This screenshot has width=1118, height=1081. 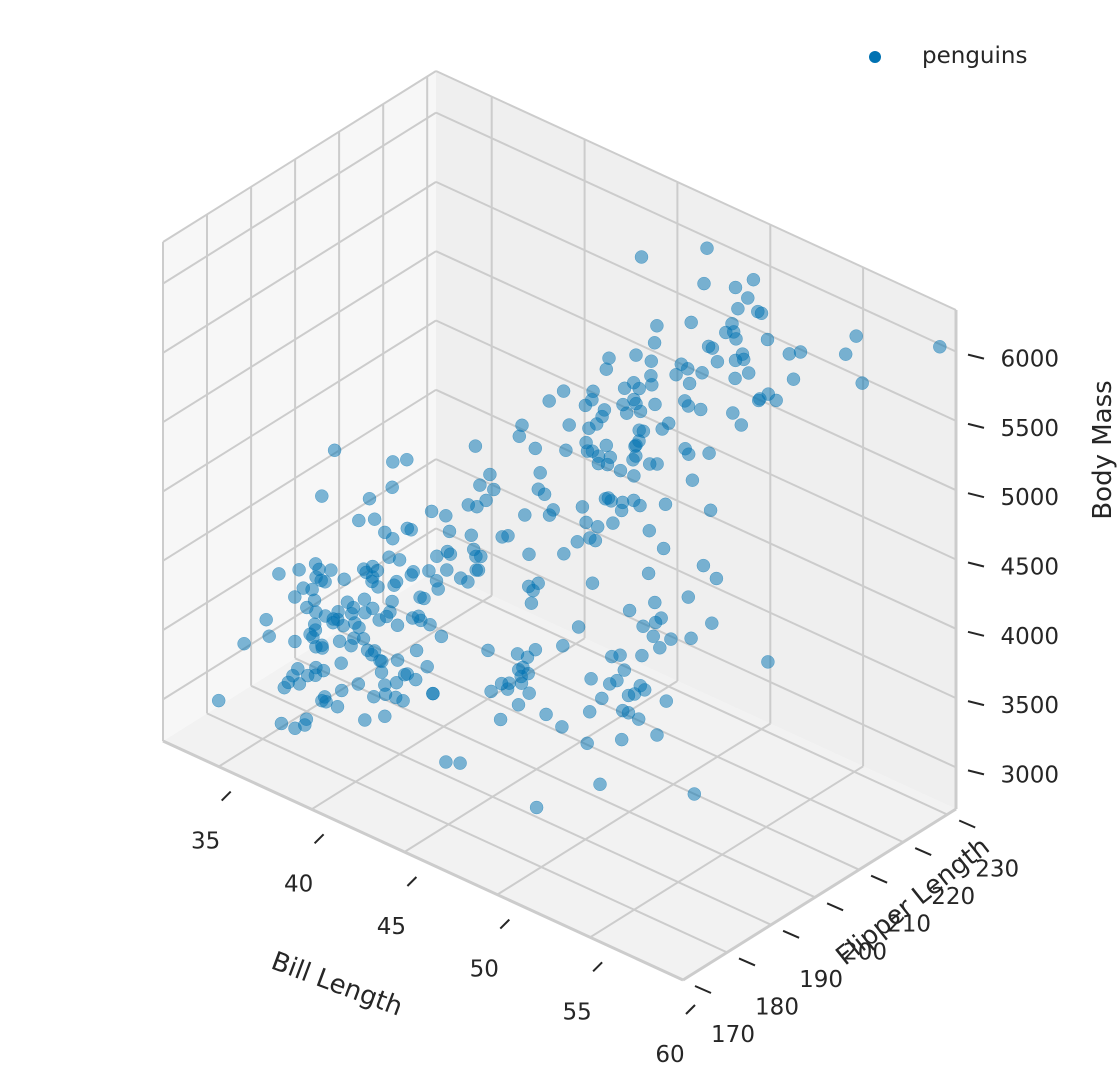 I want to click on gridline-z-left, so click(x=299, y=406).